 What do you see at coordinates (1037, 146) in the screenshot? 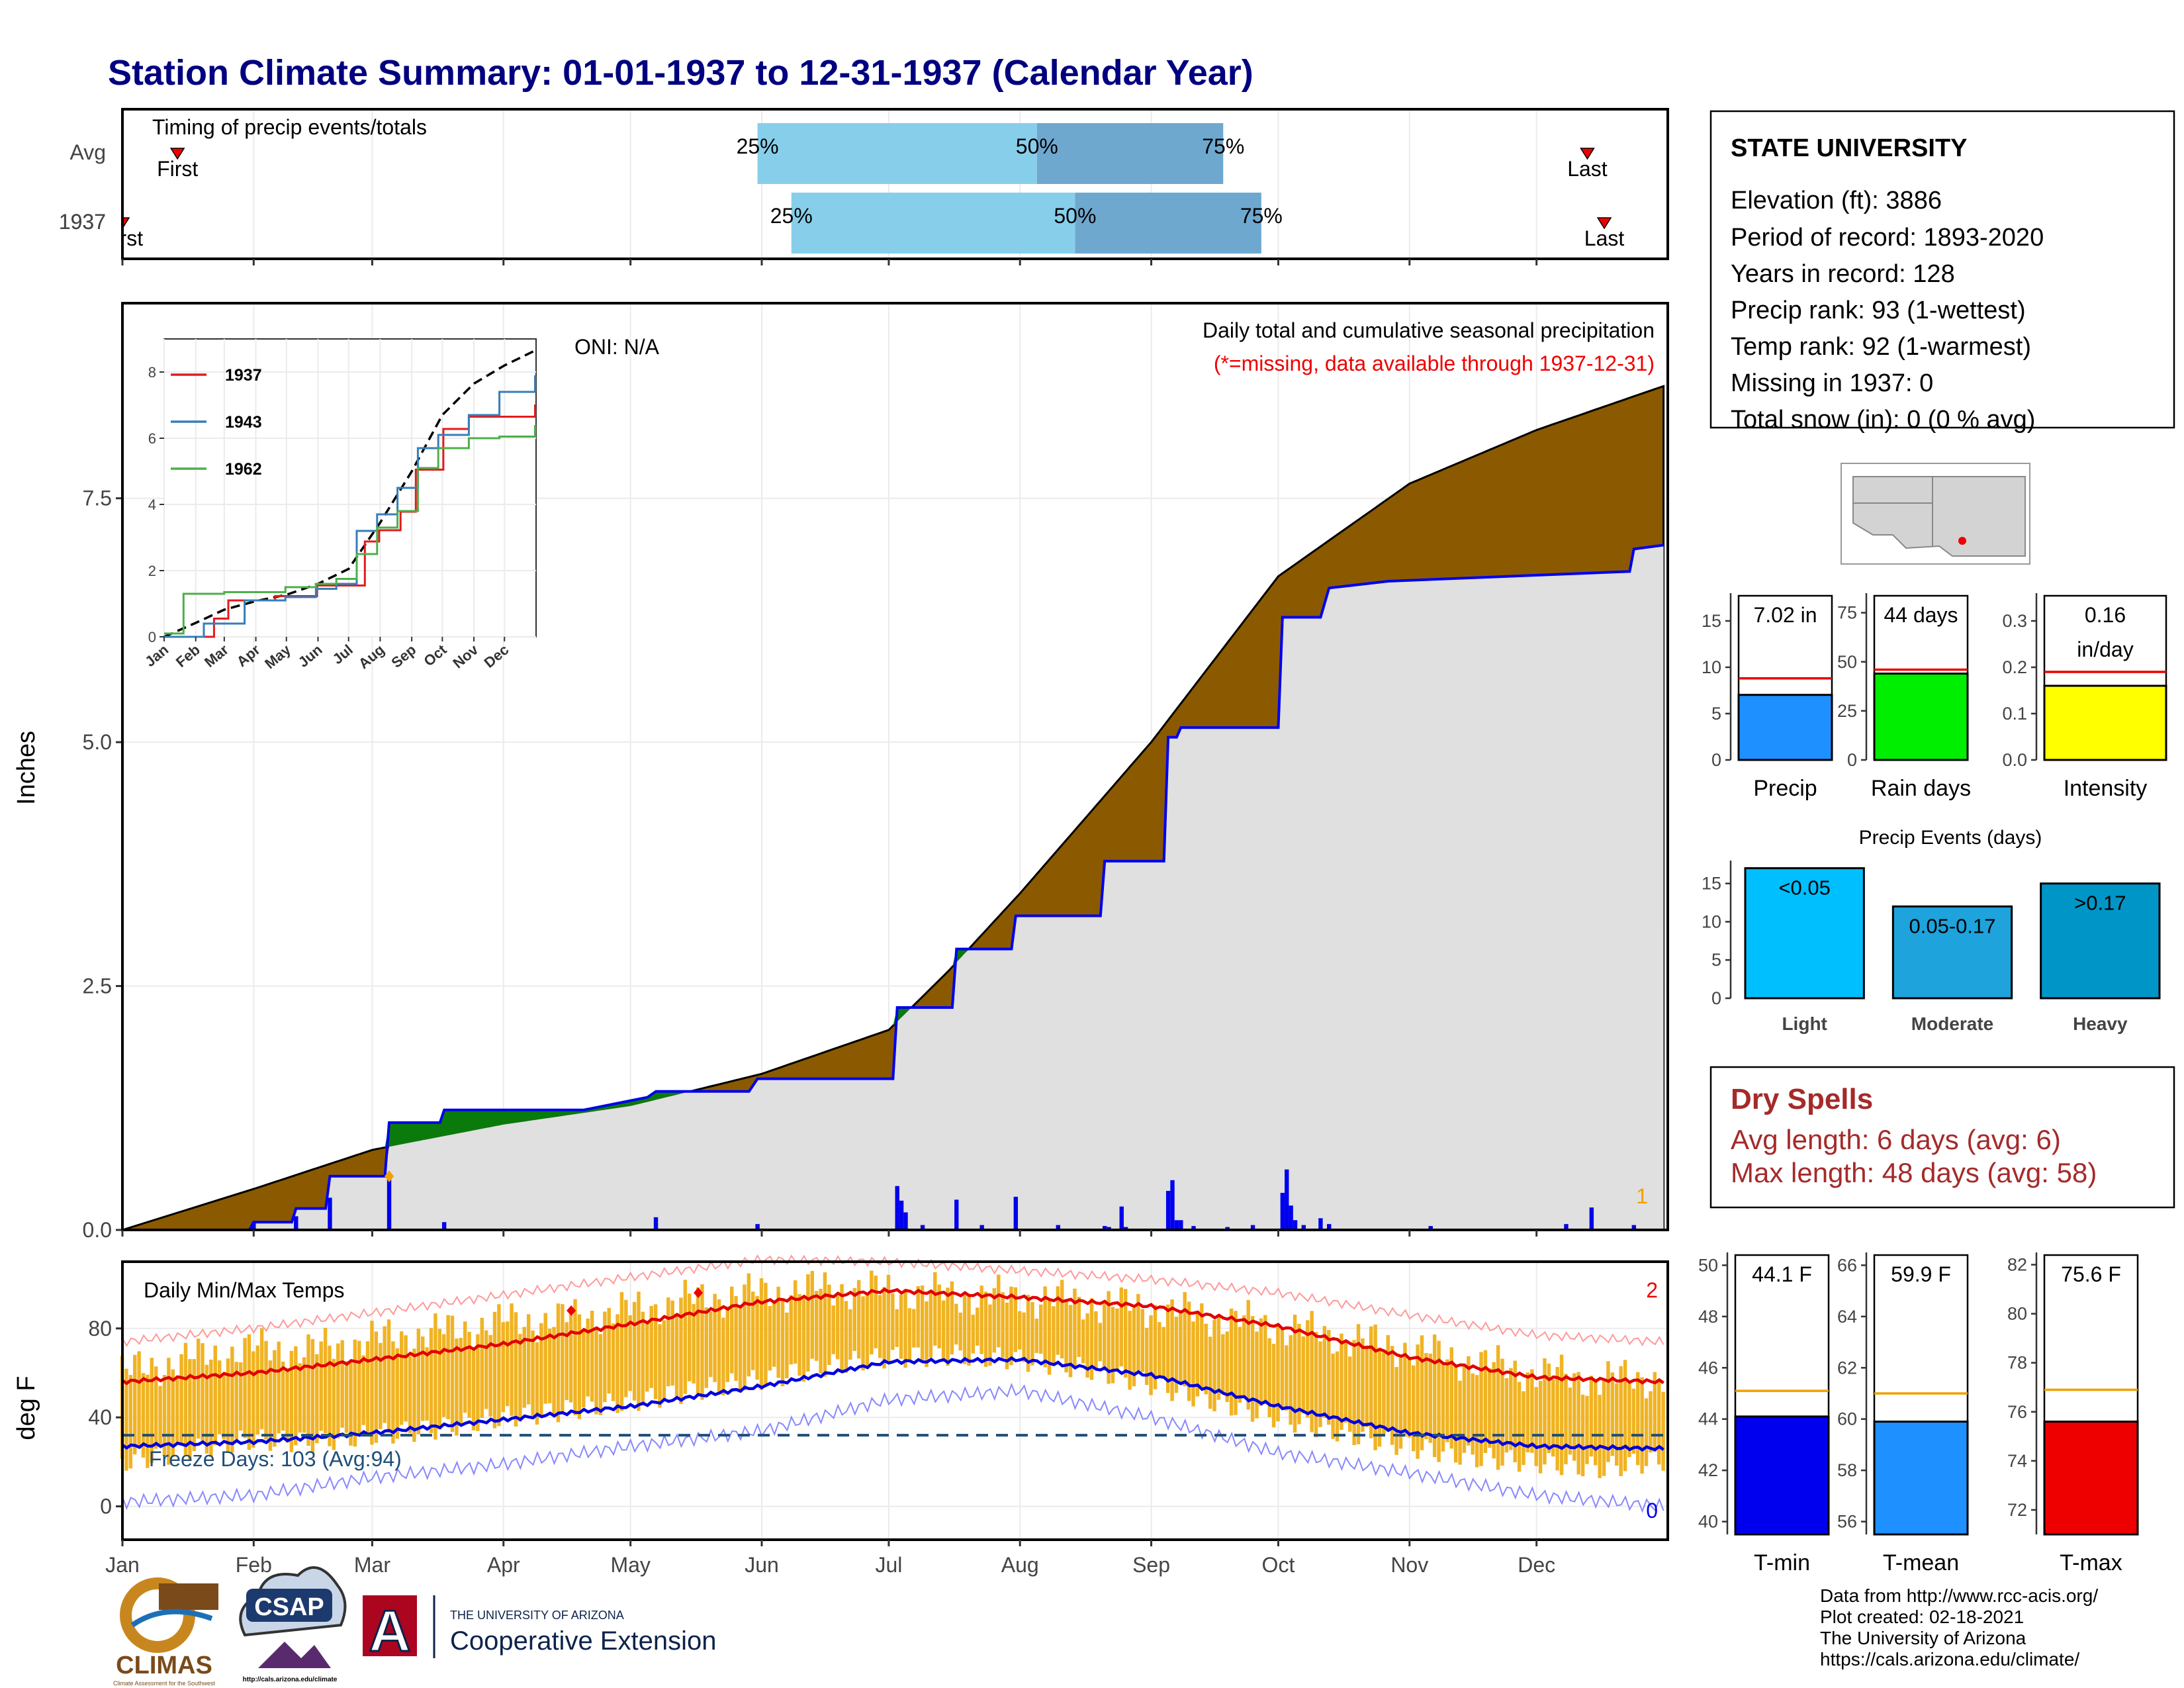
I see `timing-pct-label-0-1: 50%` at bounding box center [1037, 146].